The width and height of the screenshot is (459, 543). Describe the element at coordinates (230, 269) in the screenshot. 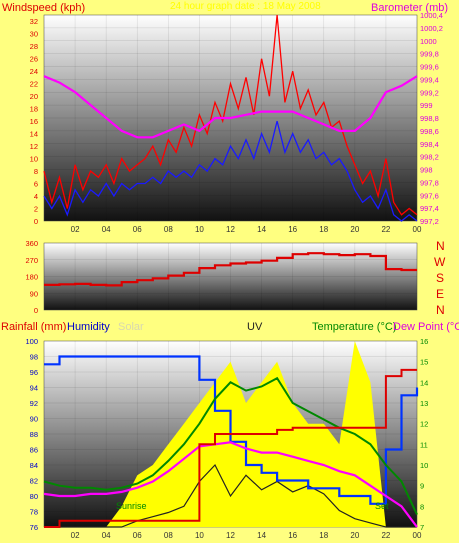

I see `direction-line` at that location.